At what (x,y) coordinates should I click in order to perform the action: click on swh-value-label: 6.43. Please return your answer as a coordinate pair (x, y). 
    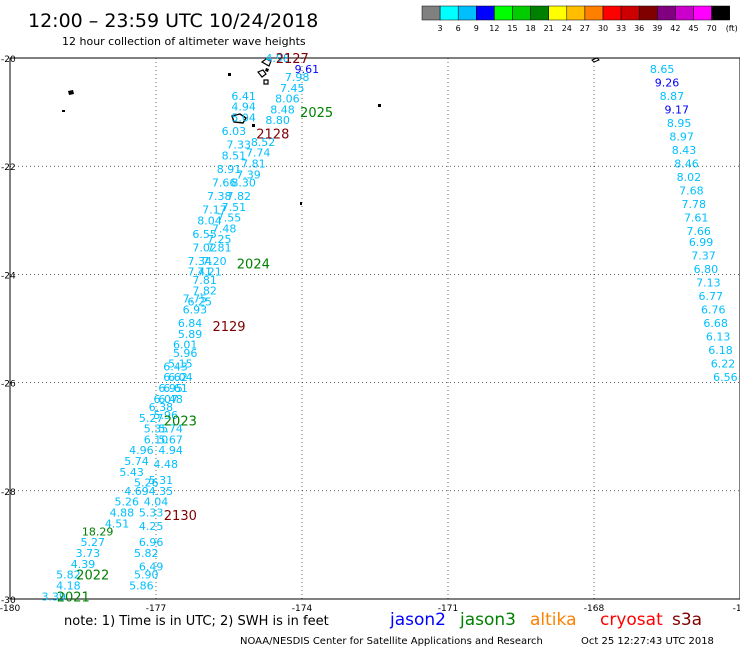
    Looking at the image, I should click on (175, 366).